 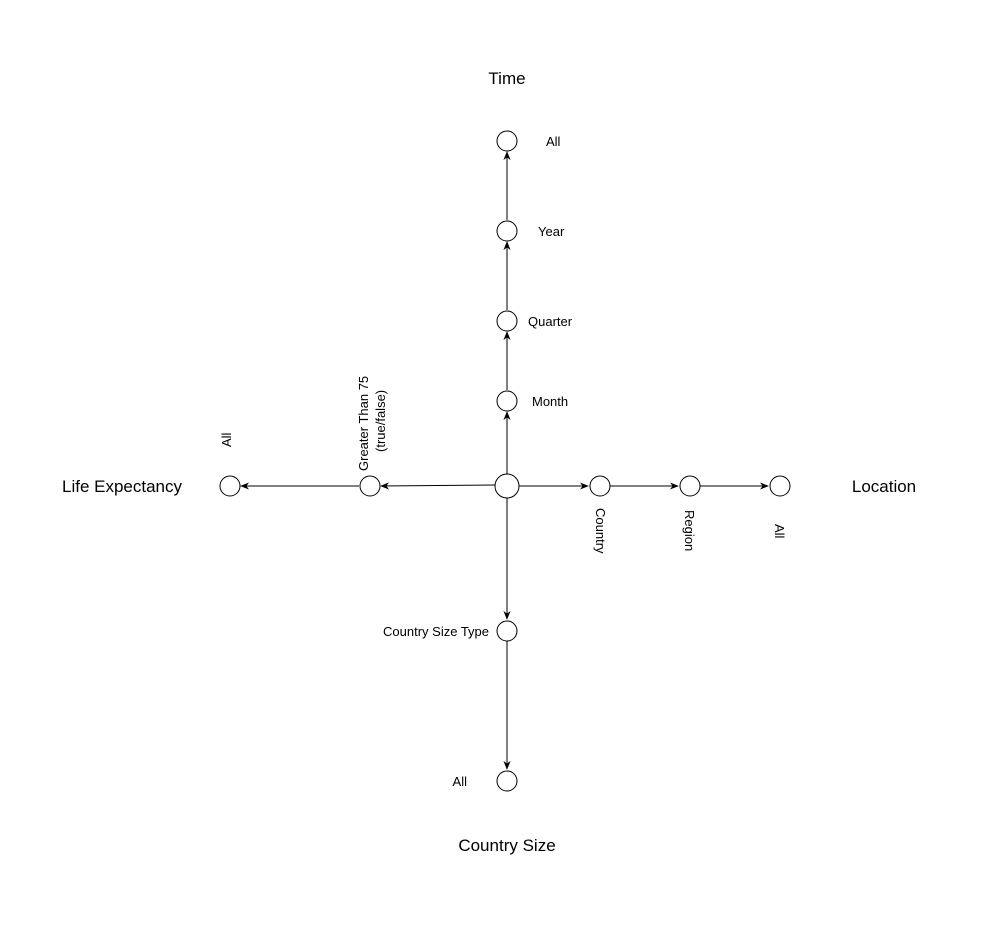 What do you see at coordinates (507, 231) in the screenshot?
I see `year-node` at bounding box center [507, 231].